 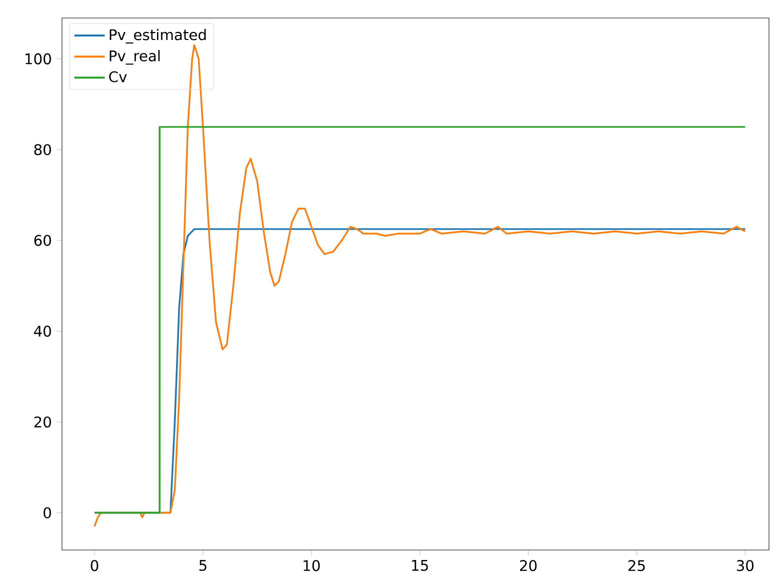 What do you see at coordinates (158, 36) in the screenshot?
I see `legend-label: Pv_estimated` at bounding box center [158, 36].